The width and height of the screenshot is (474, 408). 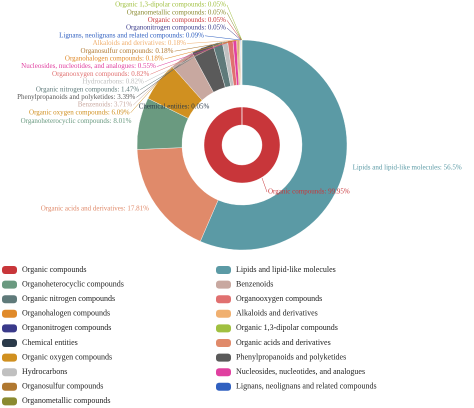 I want to click on slice-label: Organometallic compounds: 0.05%, so click(x=176, y=12).